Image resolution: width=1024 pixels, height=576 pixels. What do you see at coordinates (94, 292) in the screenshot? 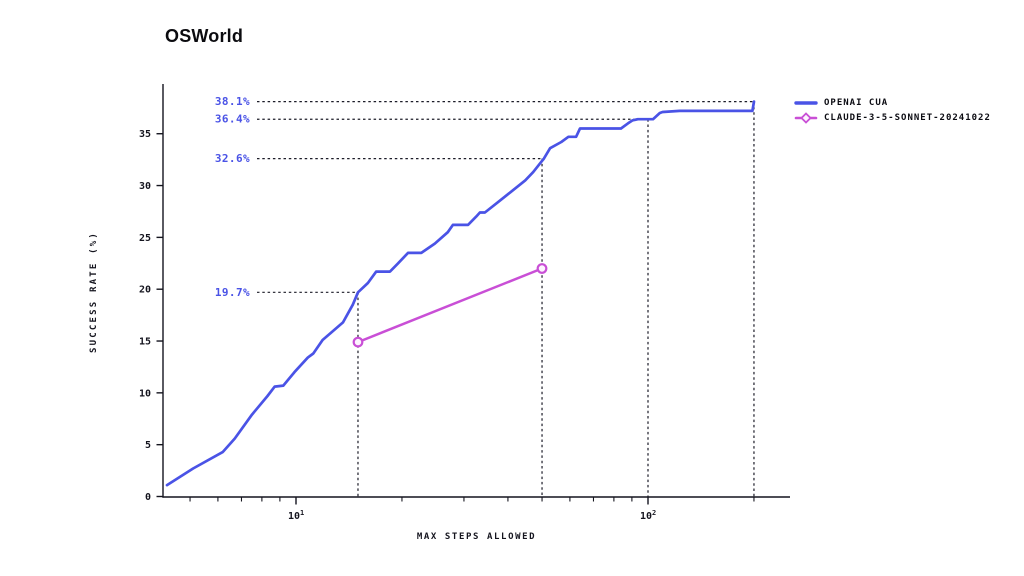
I see `y-axis-label: SUCCESS RATE (%)` at bounding box center [94, 292].